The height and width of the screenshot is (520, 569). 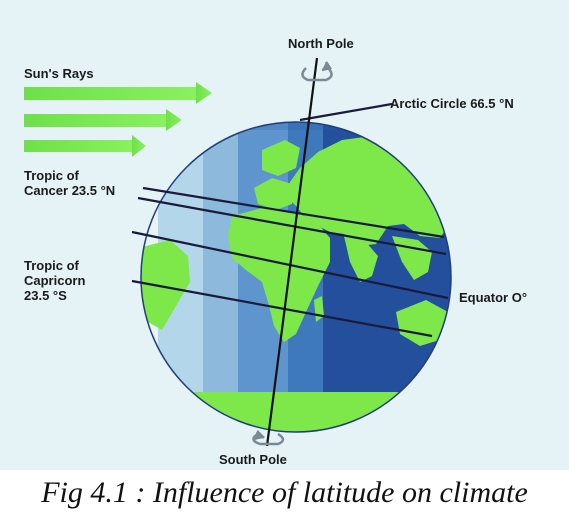 What do you see at coordinates (253, 459) in the screenshot?
I see `south-pole-label: South Pole` at bounding box center [253, 459].